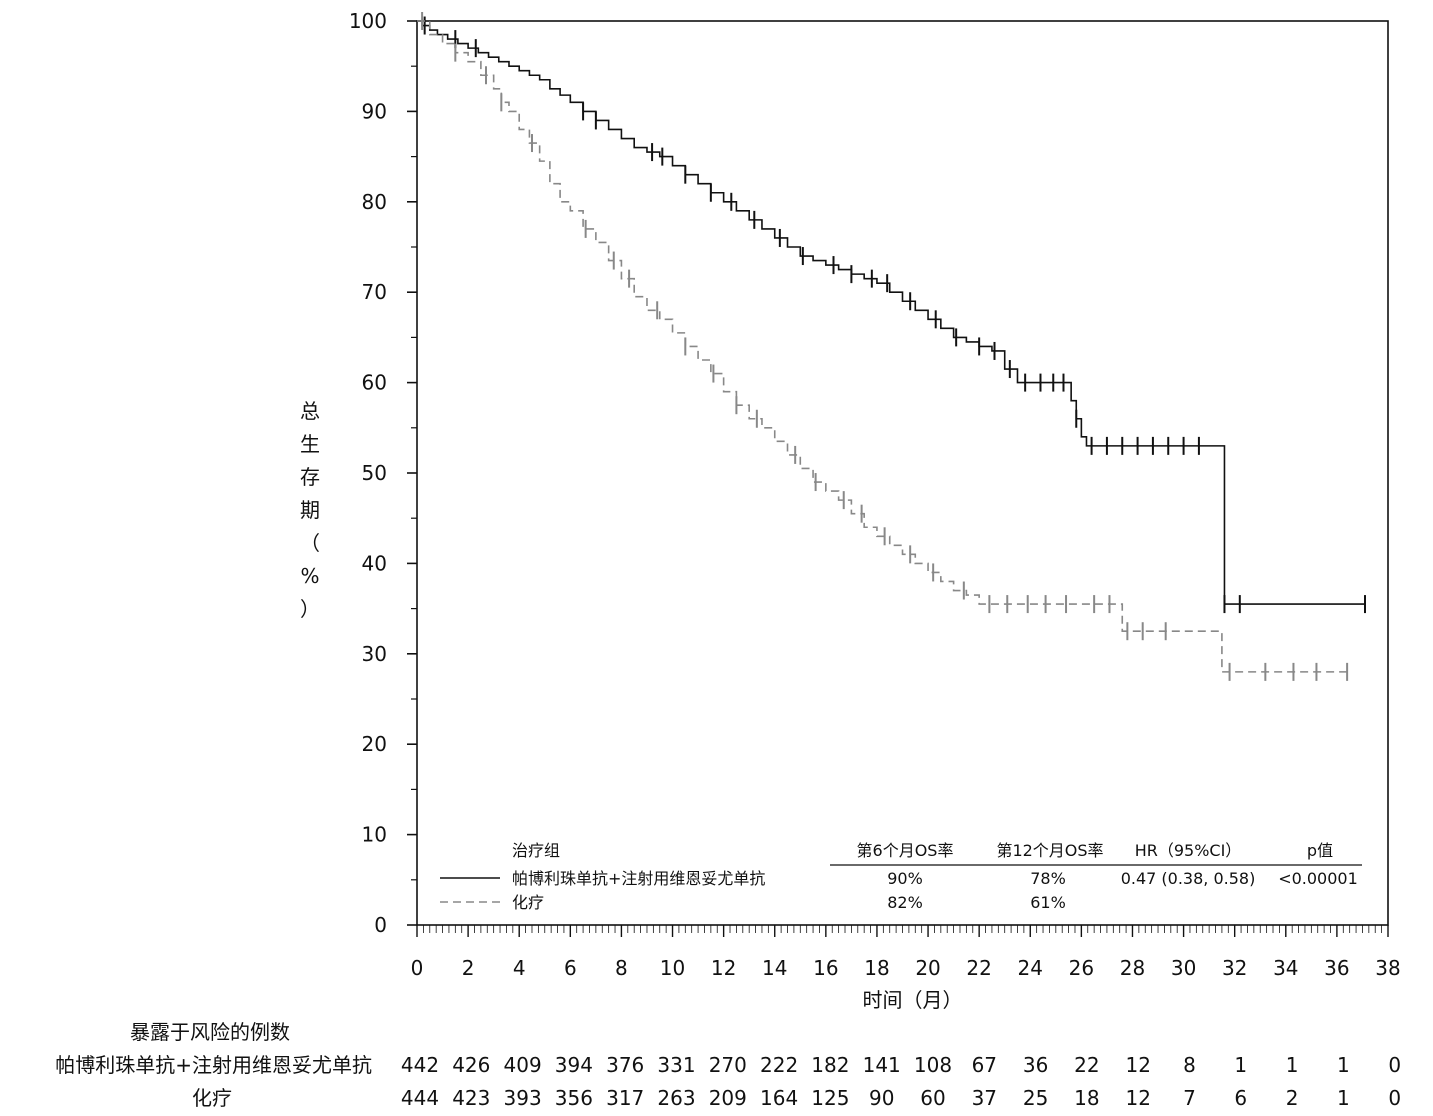 This screenshot has height=1116, width=1433. I want to click on x-tick-label: 32, so click(1234, 968).